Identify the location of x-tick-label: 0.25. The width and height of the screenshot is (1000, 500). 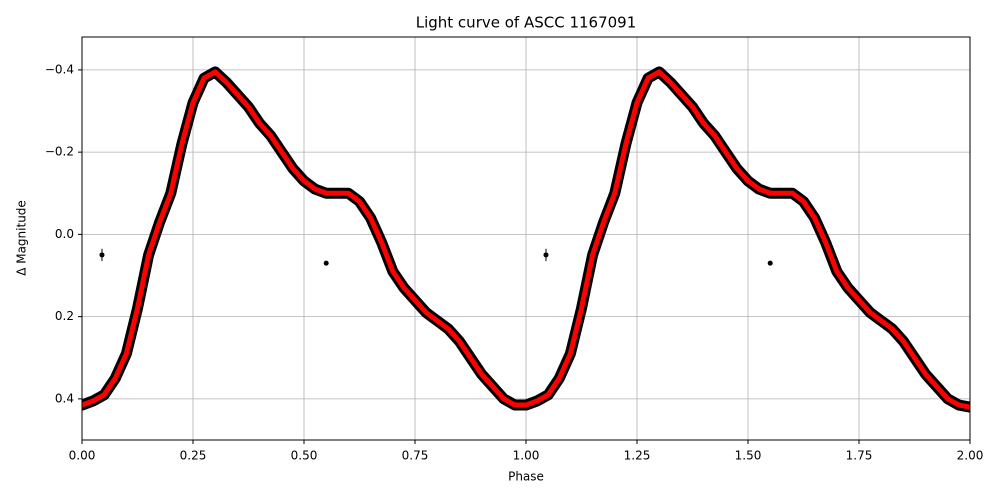
(193, 456).